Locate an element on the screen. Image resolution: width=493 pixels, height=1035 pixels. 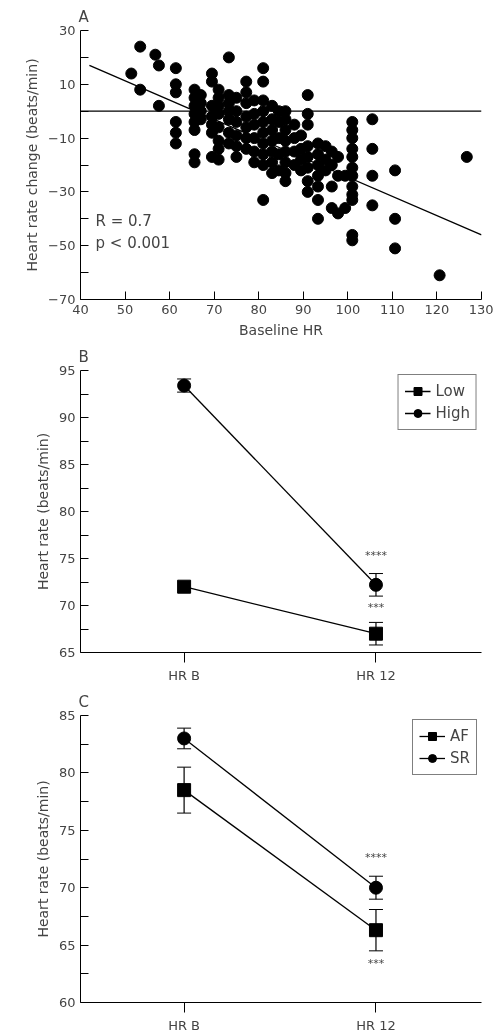
annotation: R = 0.7 is located at coordinates (123, 220).